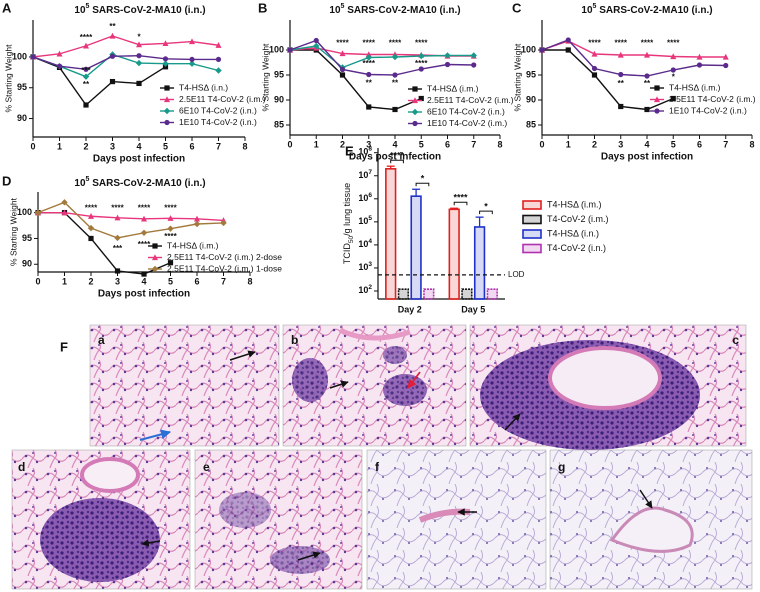 The image size is (760, 592). Describe the element at coordinates (86, 84) in the screenshot. I see `significance-label: **` at that location.